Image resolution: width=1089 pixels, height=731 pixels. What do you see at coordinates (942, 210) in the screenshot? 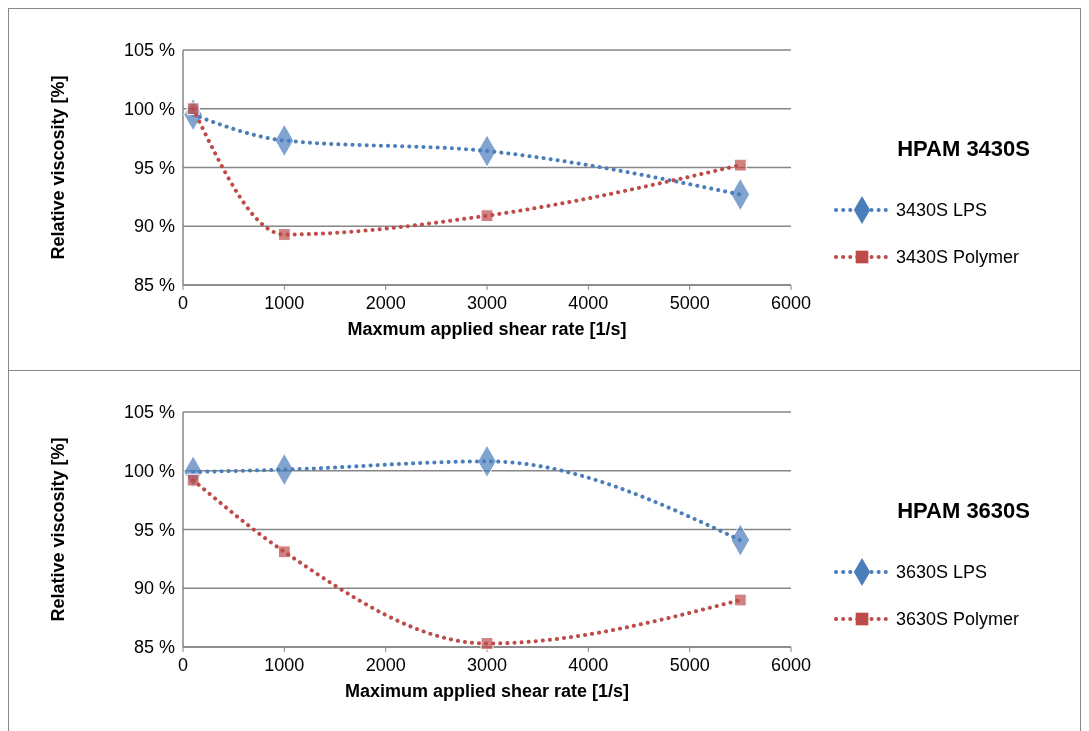
I see `legend-label: 3430S LPS` at bounding box center [942, 210].